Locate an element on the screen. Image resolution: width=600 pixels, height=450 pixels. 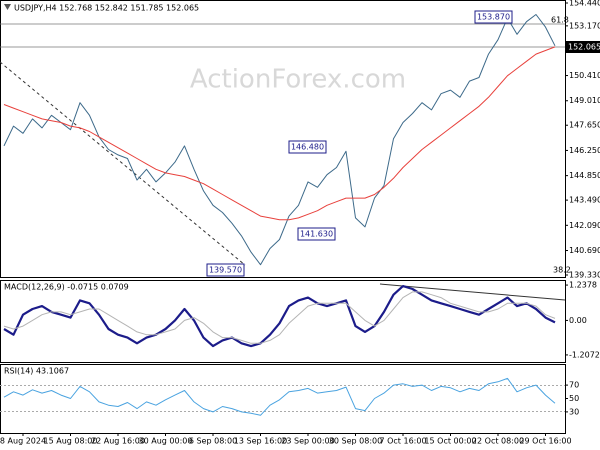
y-tick-label: 30 is located at coordinates (574, 411).